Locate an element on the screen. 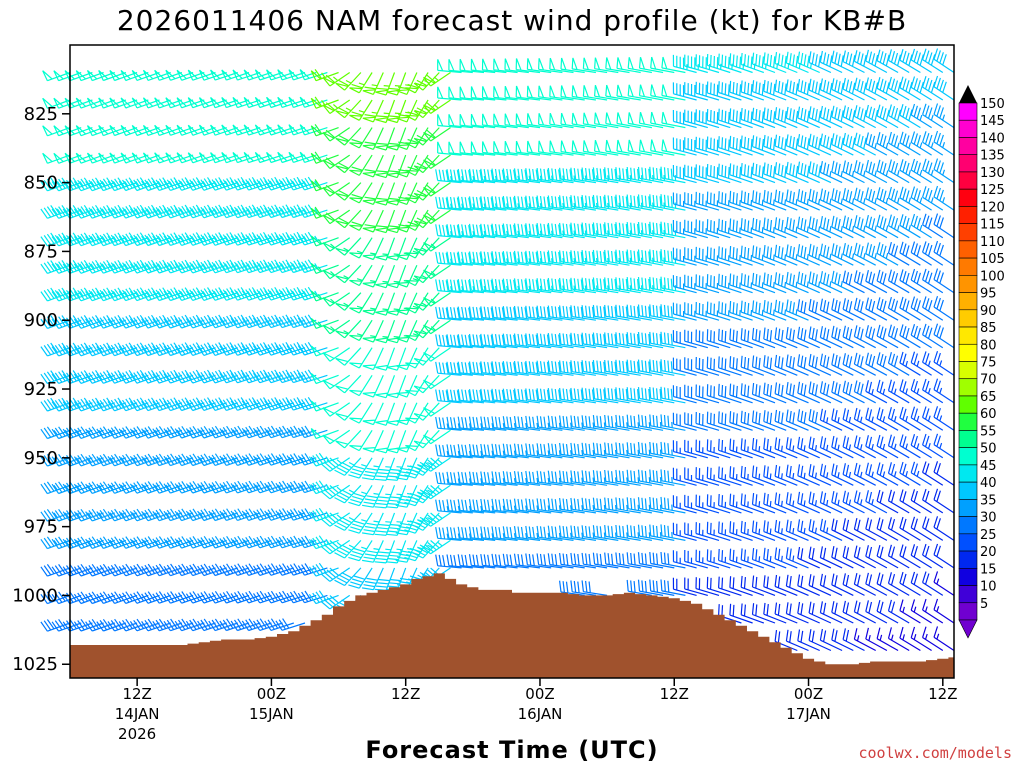 This screenshot has height=768, width=1024. colorbar-label: 60 is located at coordinates (988, 414).